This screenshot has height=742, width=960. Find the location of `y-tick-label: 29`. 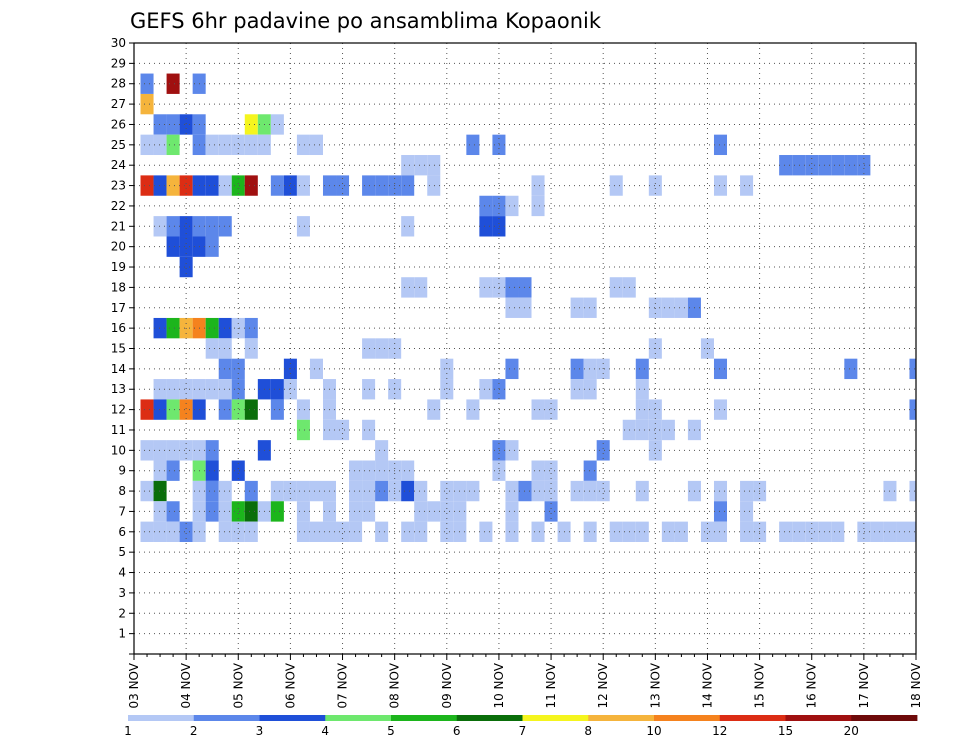

y-tick-label: 29 is located at coordinates (118, 63).